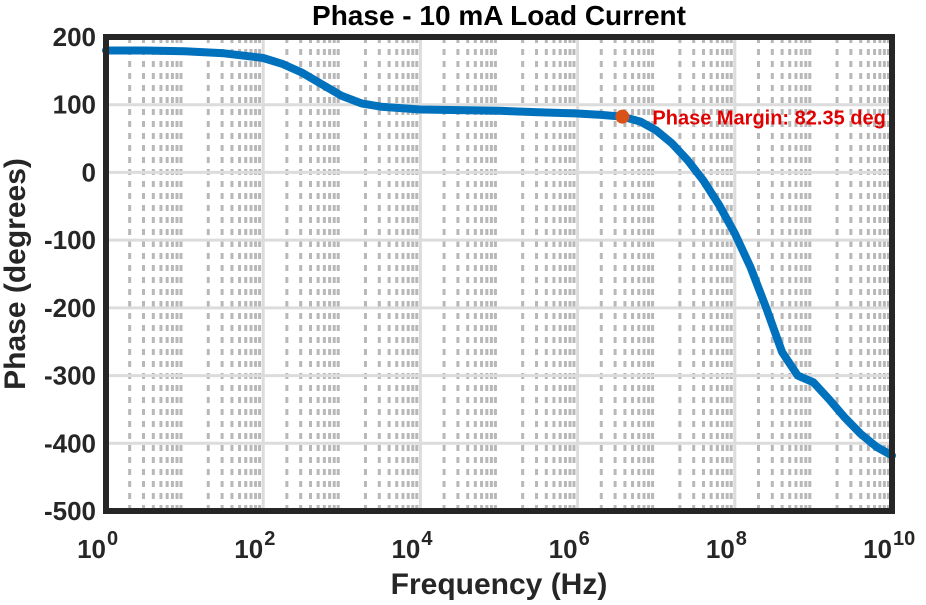  Describe the element at coordinates (70, 274) in the screenshot. I see `y-tick-labels: 200 100 0 -100 -200 -300 -400 -500` at that location.